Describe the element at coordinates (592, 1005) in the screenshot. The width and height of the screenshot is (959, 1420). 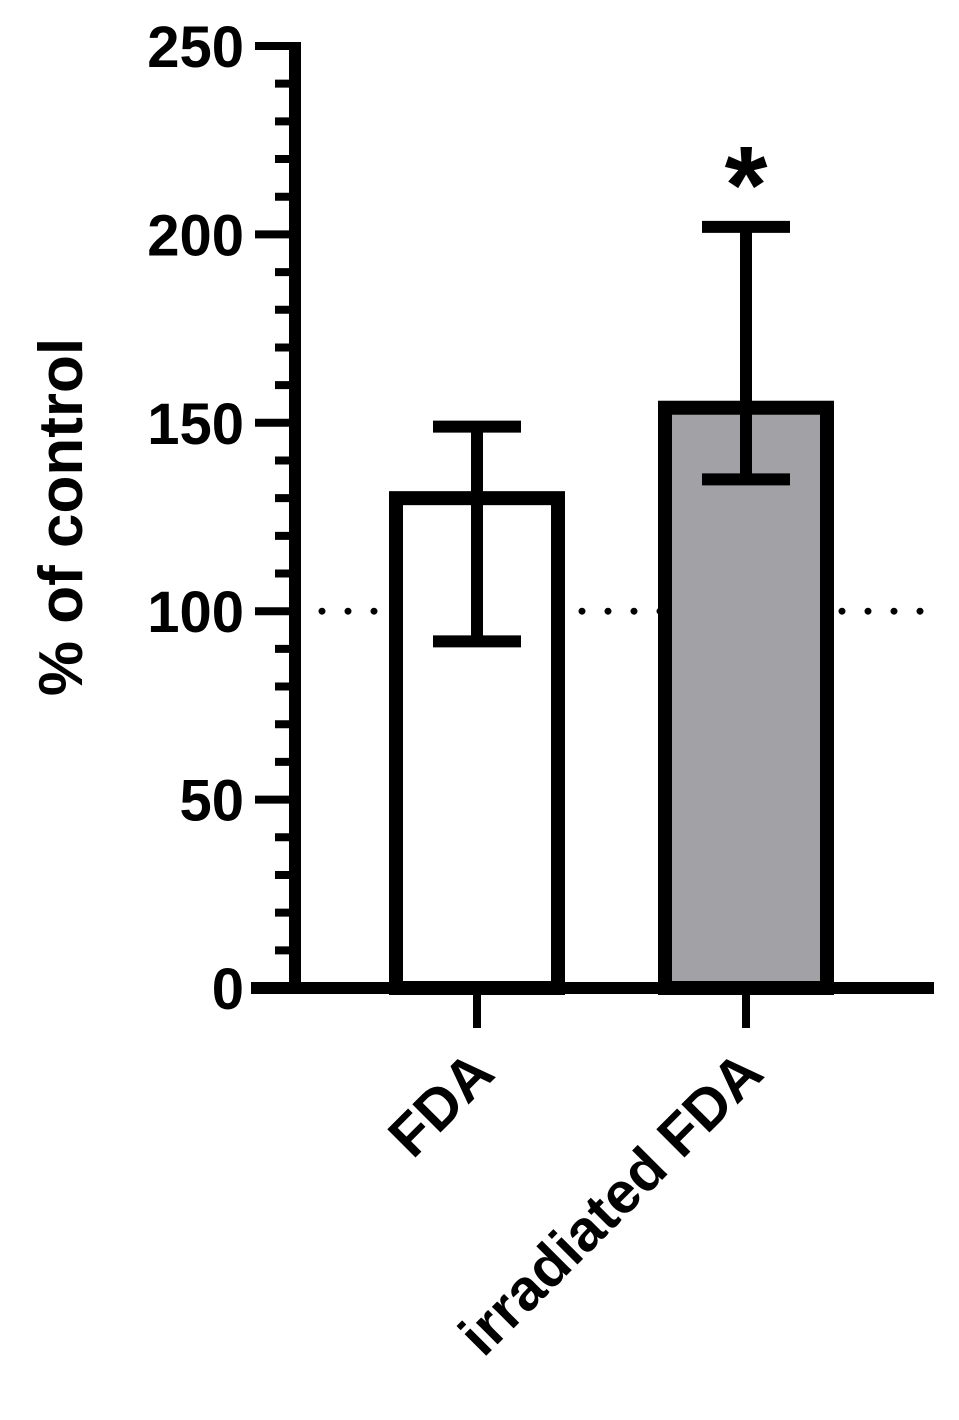
I see `x-axis` at that location.